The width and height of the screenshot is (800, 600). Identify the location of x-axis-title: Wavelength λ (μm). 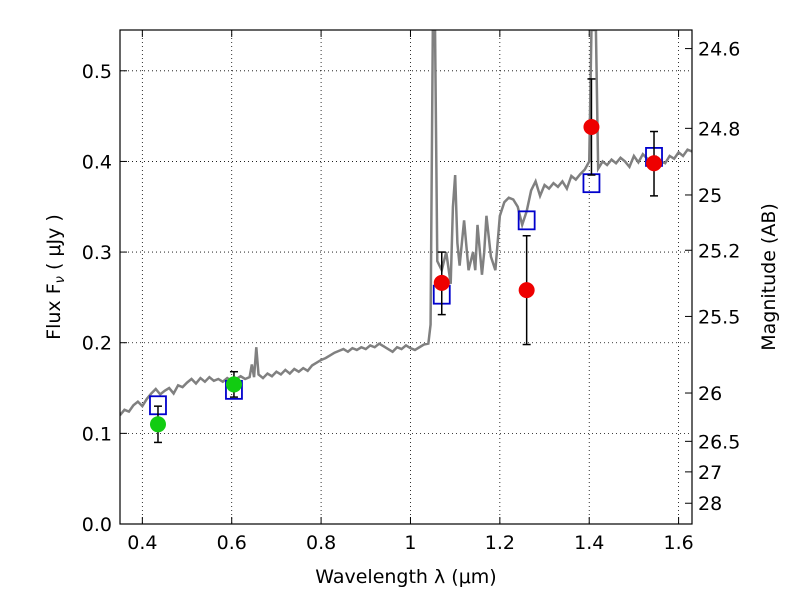
(405, 577).